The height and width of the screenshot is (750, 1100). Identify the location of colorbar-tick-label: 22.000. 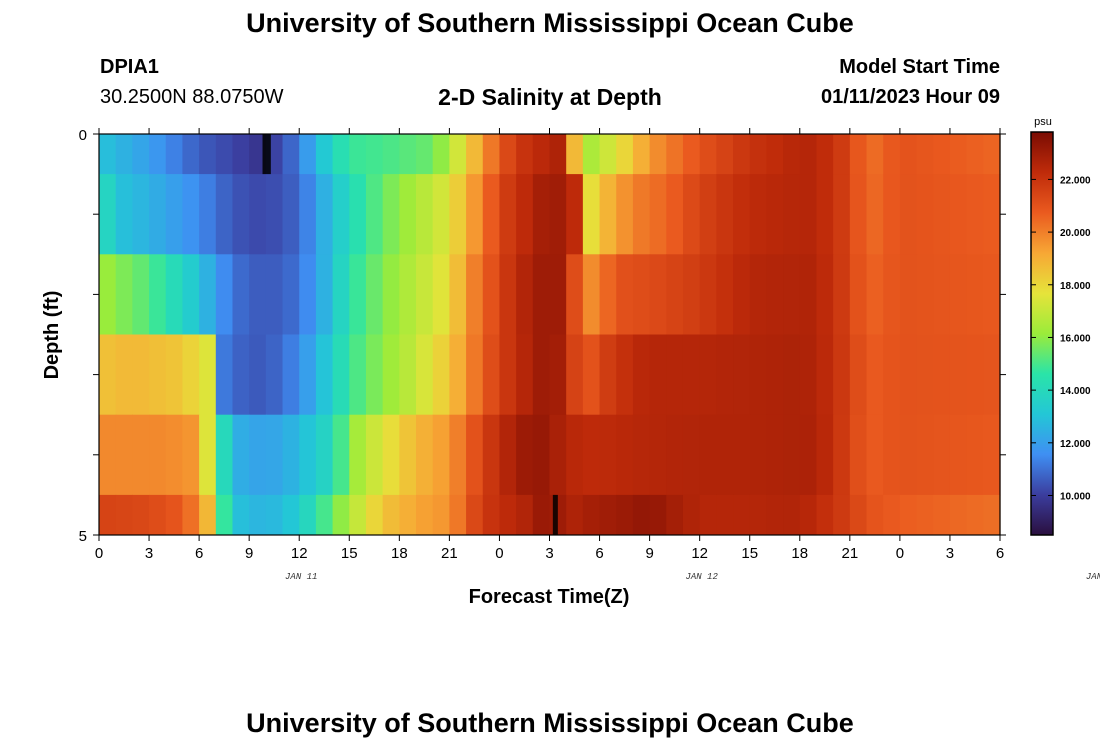
(1075, 180).